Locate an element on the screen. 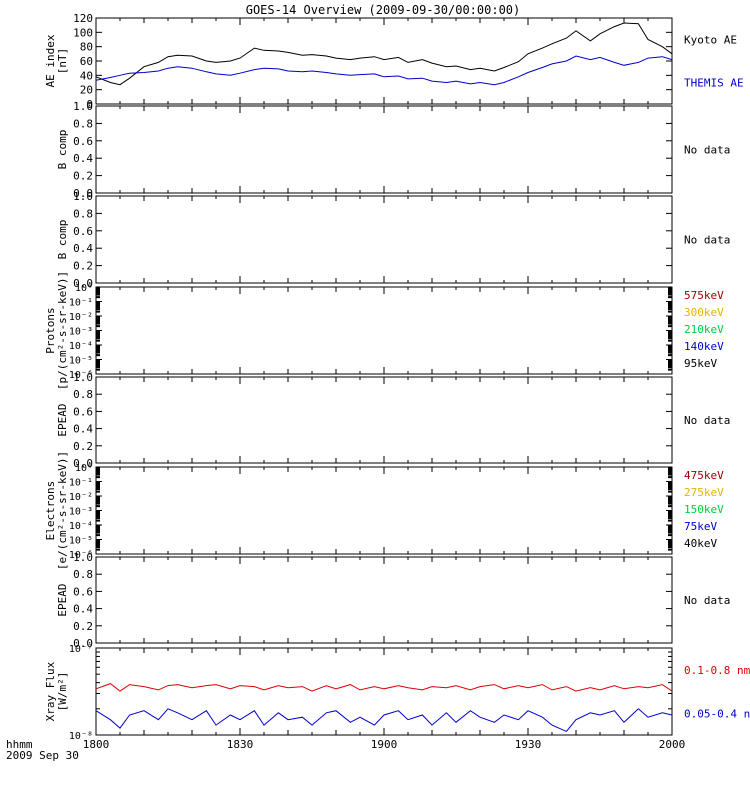 Image resolution: width=750 pixels, height=804 pixels. channel-legend-label: 40keV is located at coordinates (700, 543).